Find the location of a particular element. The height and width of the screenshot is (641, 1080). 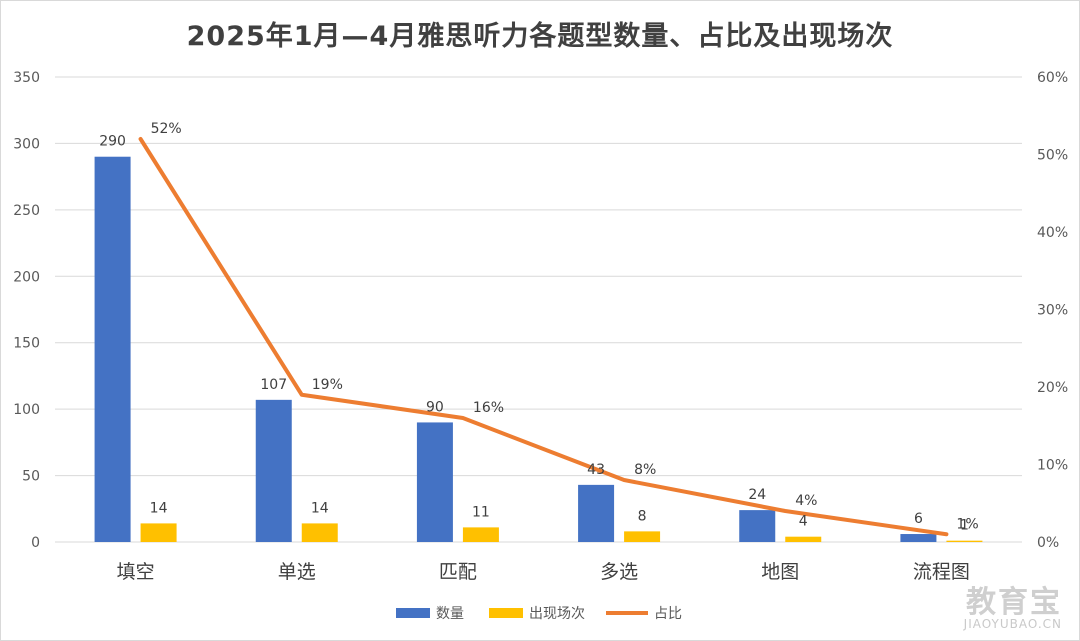

y-right-tick-label: 30% is located at coordinates (1052, 311).